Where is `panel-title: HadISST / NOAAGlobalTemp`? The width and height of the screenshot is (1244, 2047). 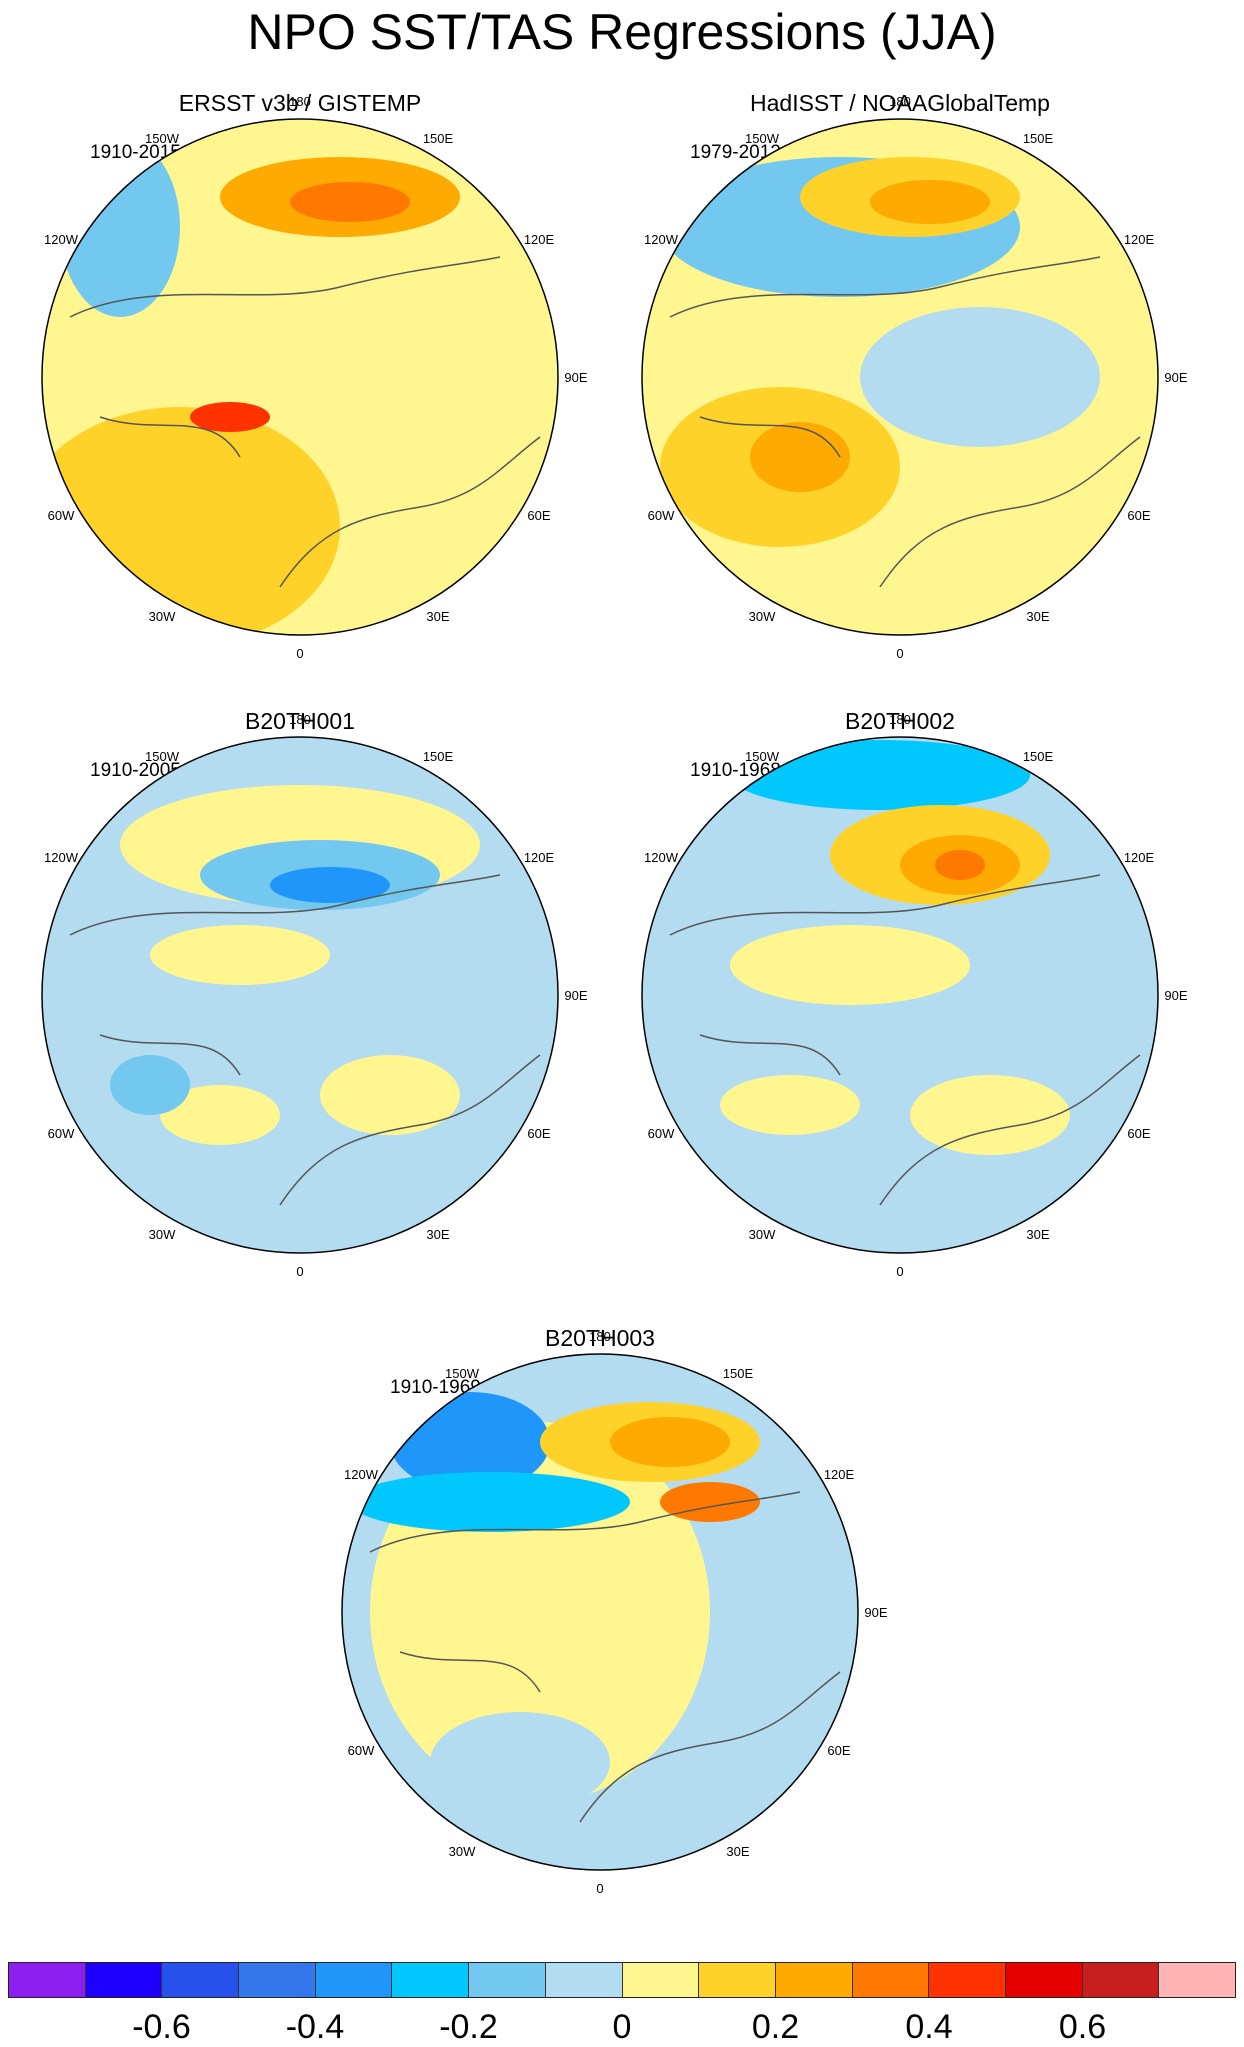
panel-title: HadISST / NOAAGlobalTemp is located at coordinates (900, 103).